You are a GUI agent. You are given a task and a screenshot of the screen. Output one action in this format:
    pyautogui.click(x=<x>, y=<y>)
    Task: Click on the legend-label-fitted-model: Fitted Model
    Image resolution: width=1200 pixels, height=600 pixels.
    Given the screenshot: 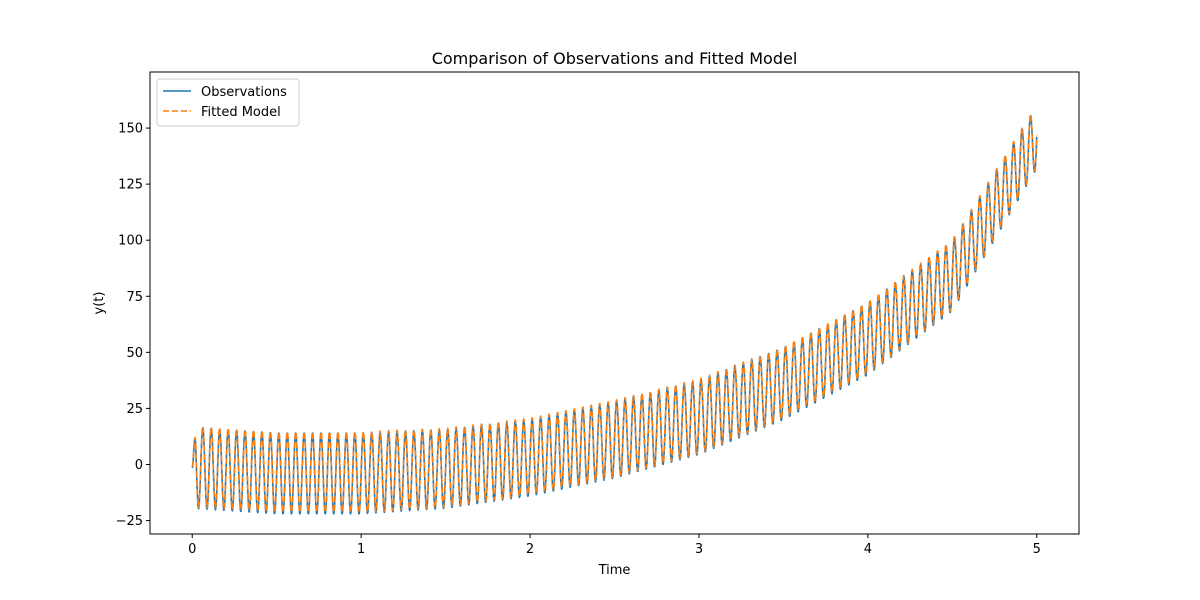 What is the action you would take?
    pyautogui.click(x=241, y=112)
    